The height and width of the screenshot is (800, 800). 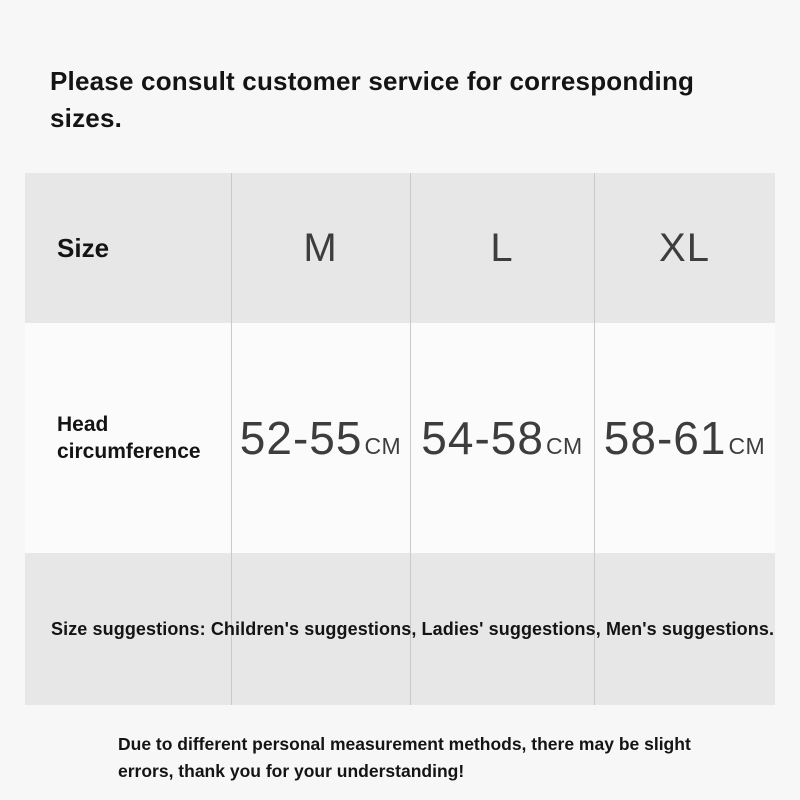 I want to click on head-circumference-value-xl: 58-61CM, so click(x=684, y=438).